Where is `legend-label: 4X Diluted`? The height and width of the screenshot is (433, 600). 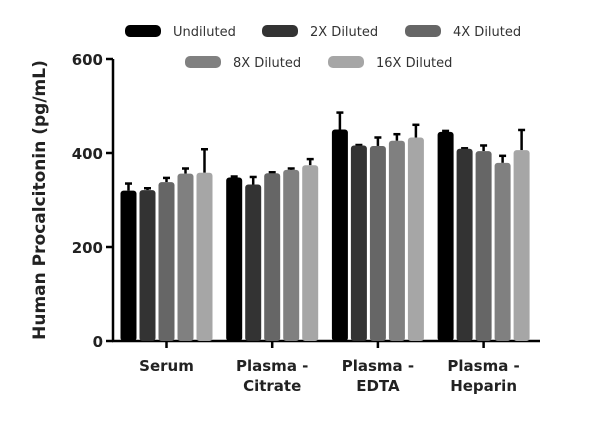
legend-label: 4X Diluted is located at coordinates (487, 32).